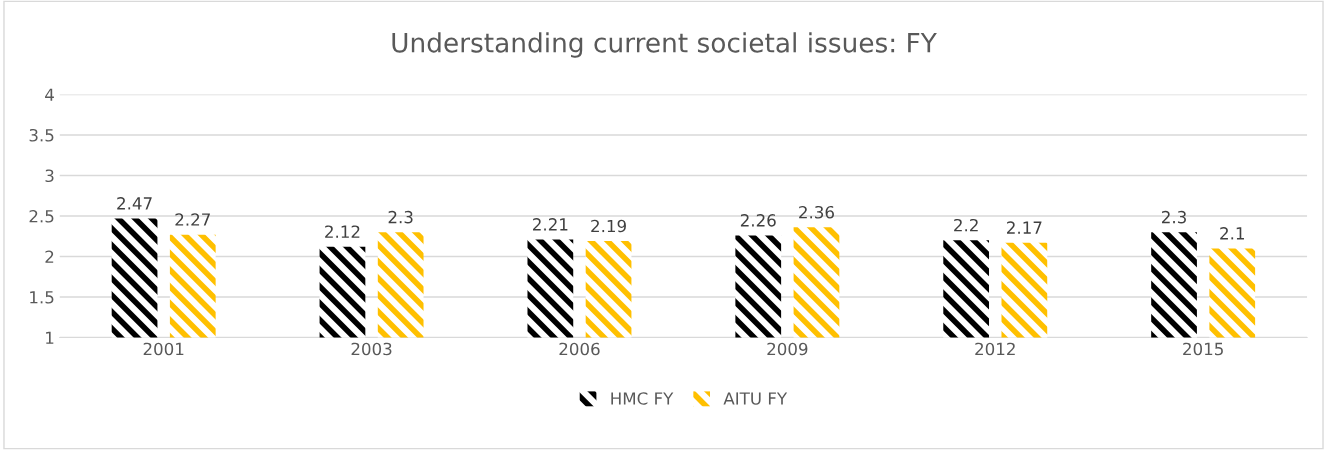  I want to click on chart-title: Understanding current societal issues: FY, so click(664, 45).